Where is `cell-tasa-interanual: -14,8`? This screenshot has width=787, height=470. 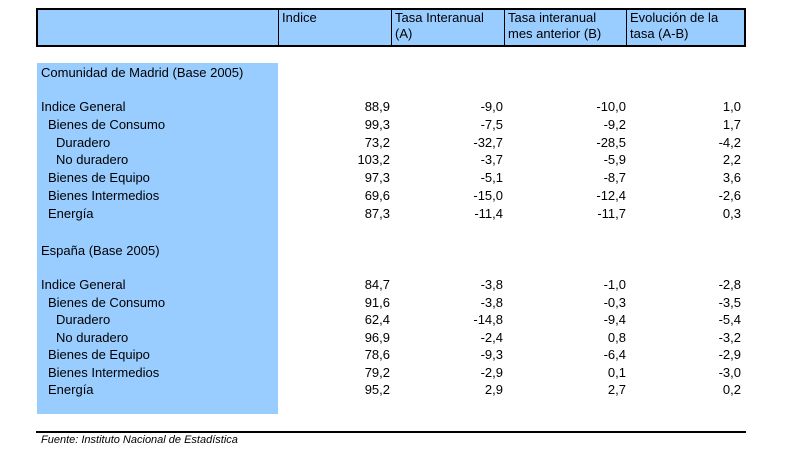 cell-tasa-interanual: -14,8 is located at coordinates (488, 319).